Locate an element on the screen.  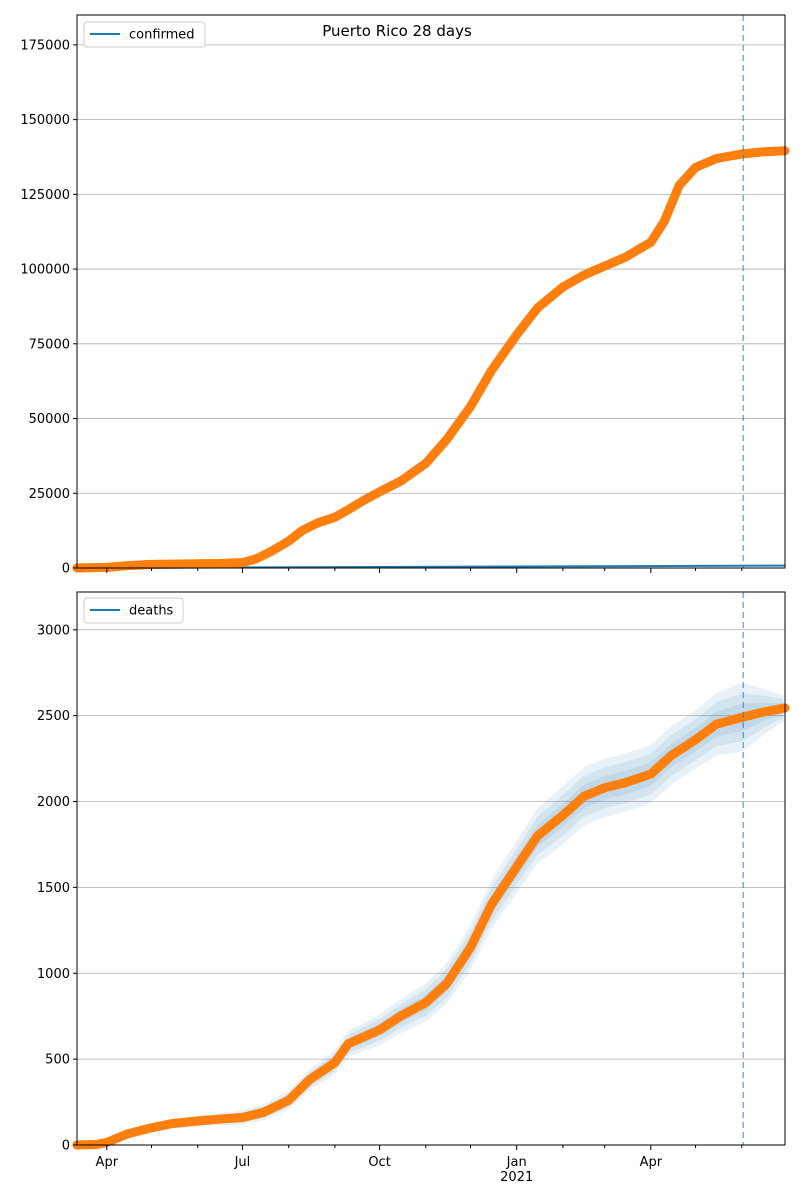
confirmed-ytick-label: 0 is located at coordinates (66, 569).